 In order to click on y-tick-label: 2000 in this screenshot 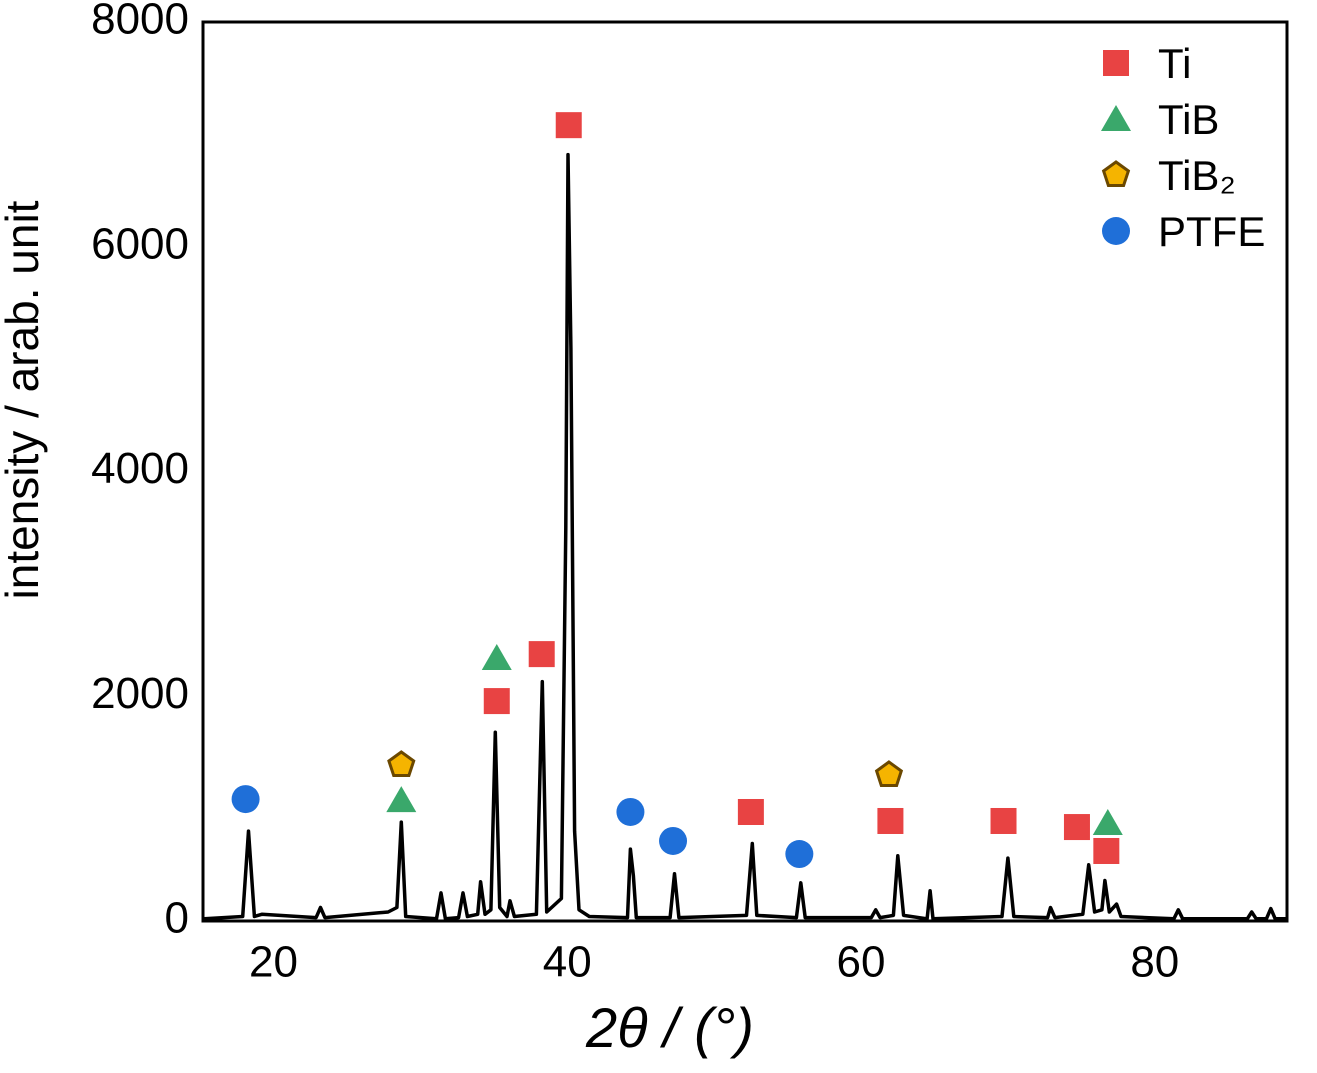, I will do `click(140, 693)`.